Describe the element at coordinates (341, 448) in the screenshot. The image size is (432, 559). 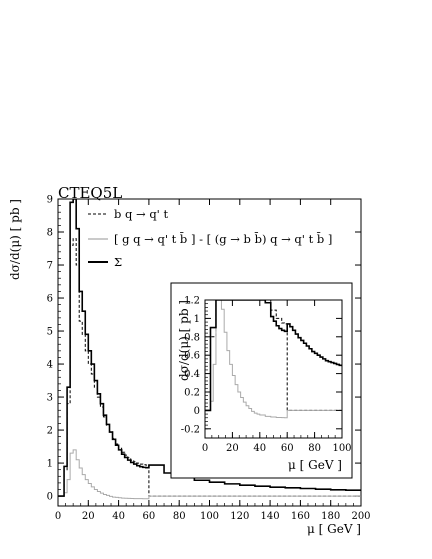
I see `inset-x-tick-label: 100` at that location.